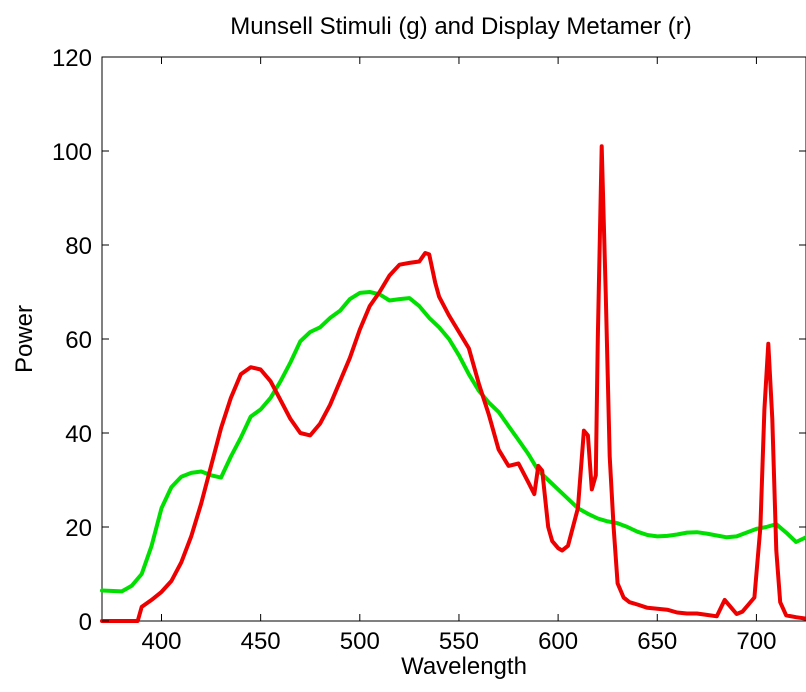 This screenshot has height=692, width=806. Describe the element at coordinates (161, 641) in the screenshot. I see `x-tick-label: 400` at that location.